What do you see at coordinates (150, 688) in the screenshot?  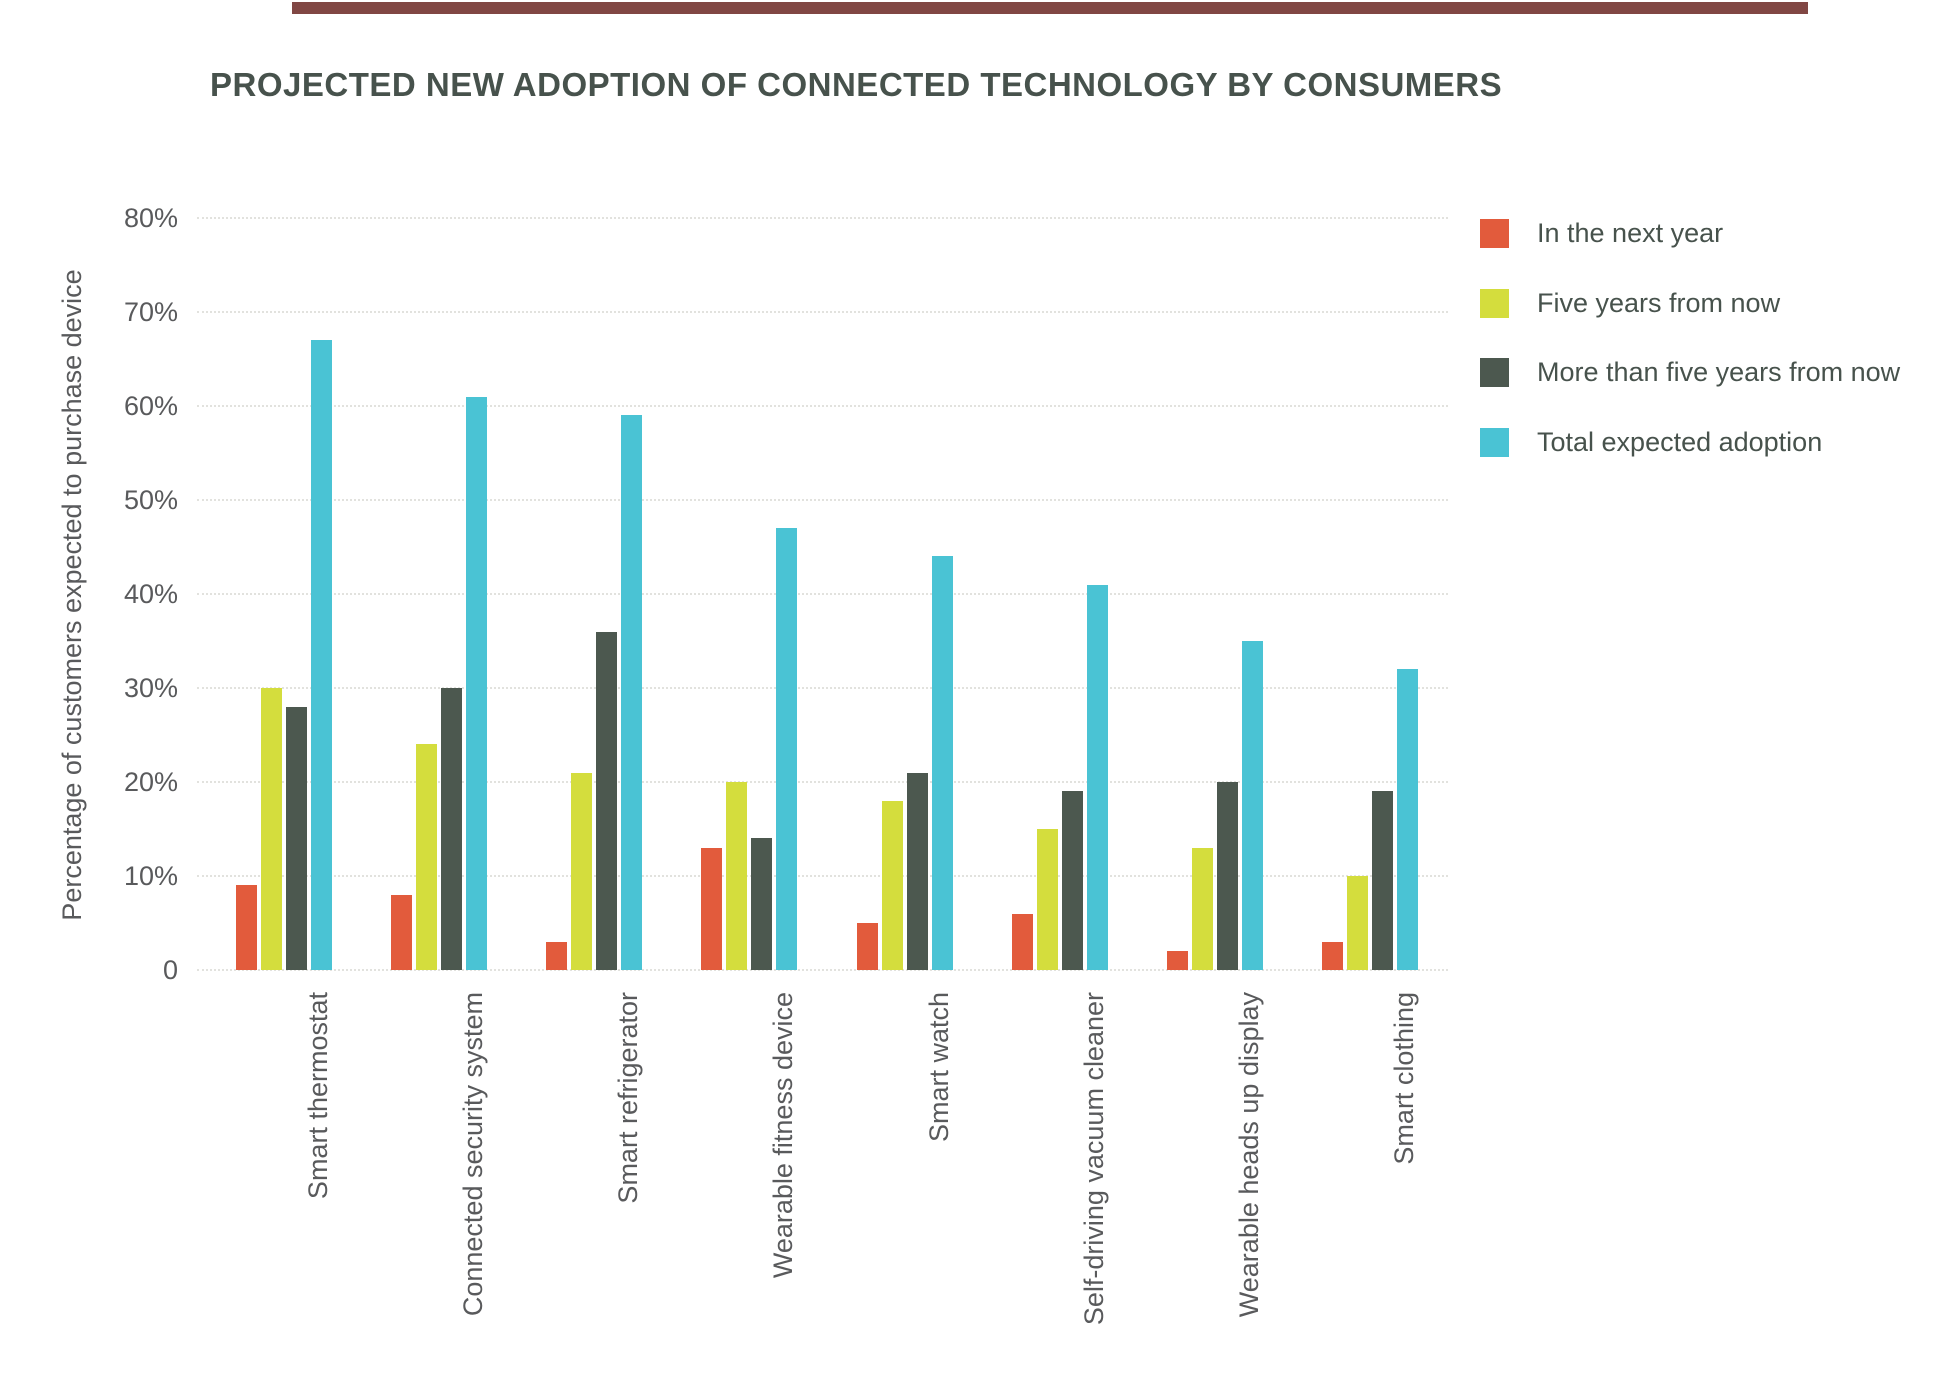 I see `y-tick-label: 30%` at bounding box center [150, 688].